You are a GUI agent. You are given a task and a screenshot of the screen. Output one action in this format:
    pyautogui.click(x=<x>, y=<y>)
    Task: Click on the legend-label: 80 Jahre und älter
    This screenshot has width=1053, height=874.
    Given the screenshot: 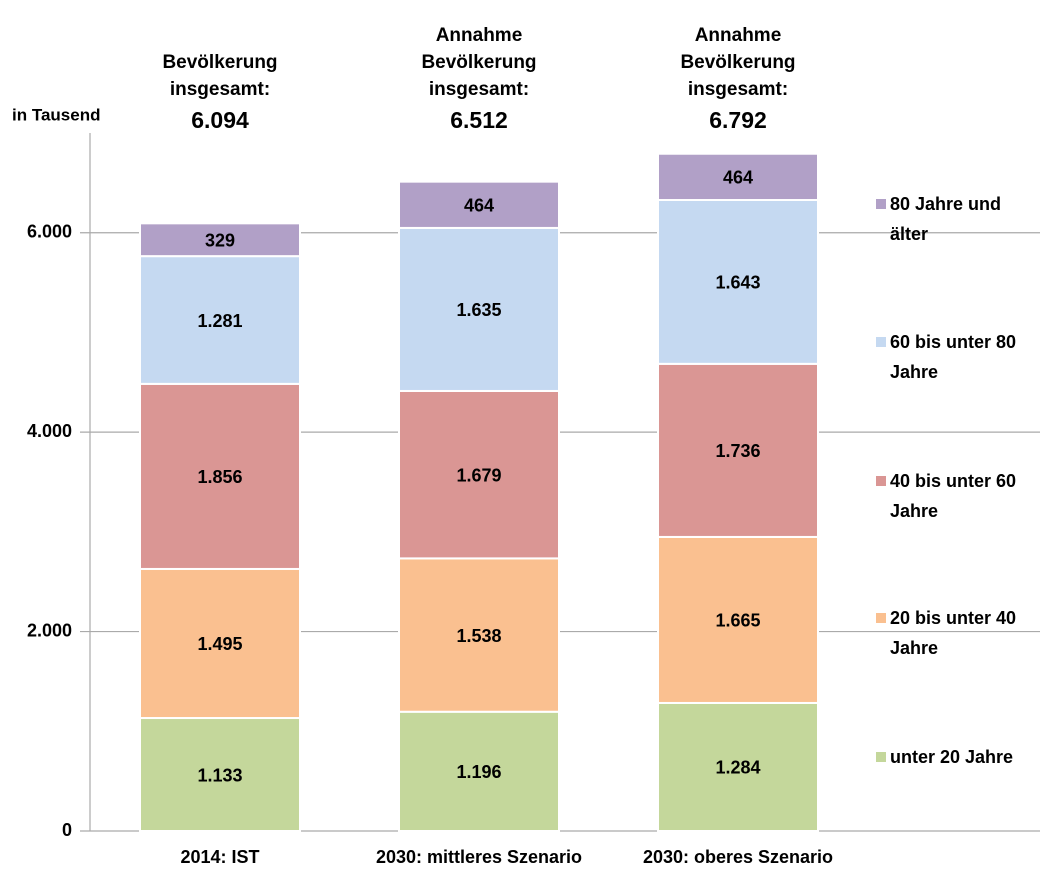 What is the action you would take?
    pyautogui.click(x=946, y=219)
    